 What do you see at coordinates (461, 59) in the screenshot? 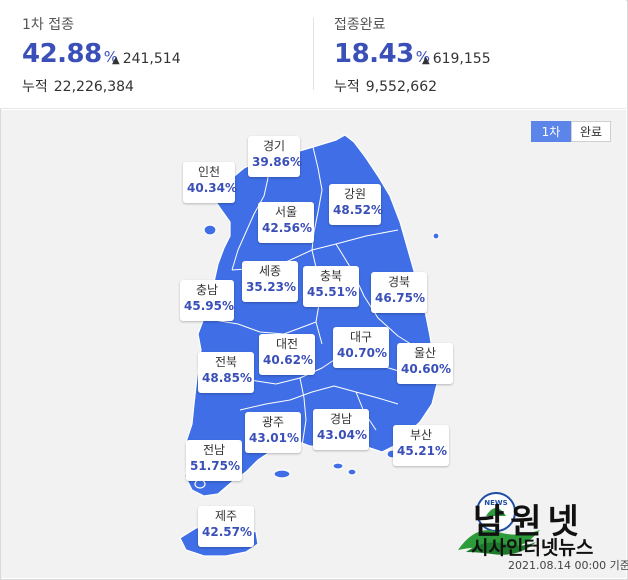
I see `full-dose-delta-value: 619,155` at bounding box center [461, 59].